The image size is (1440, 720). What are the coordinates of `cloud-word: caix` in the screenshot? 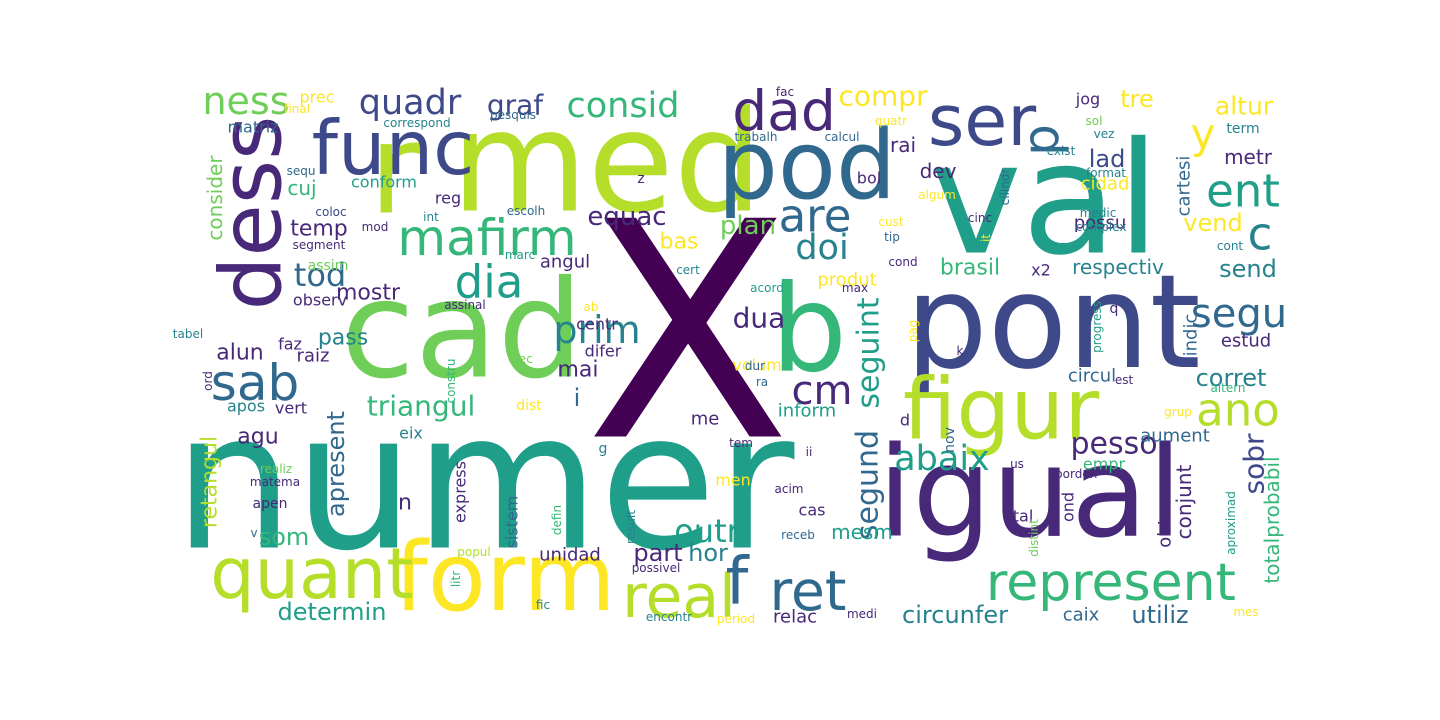 It's located at (1081, 615).